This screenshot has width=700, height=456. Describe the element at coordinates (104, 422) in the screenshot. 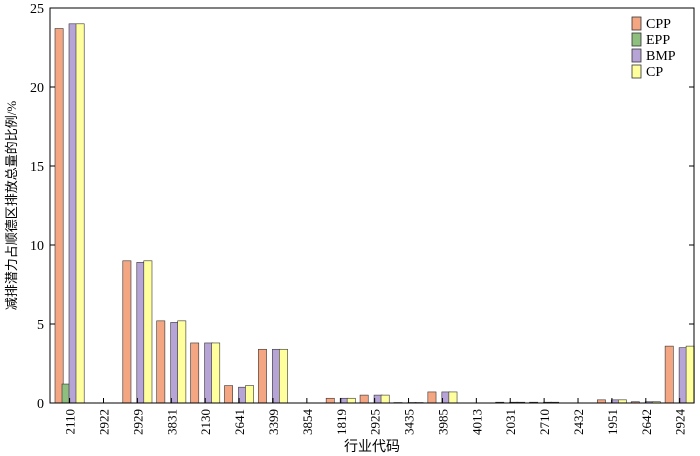

I see `x-tick-label: 2922` at that location.